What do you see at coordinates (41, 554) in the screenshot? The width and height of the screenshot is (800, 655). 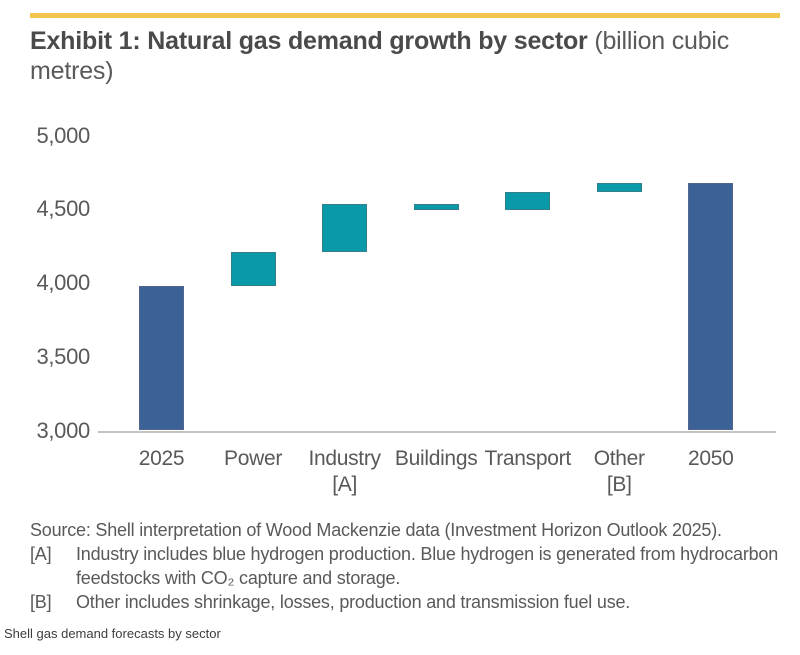 I see `footnote-a-tag: [A]` at bounding box center [41, 554].